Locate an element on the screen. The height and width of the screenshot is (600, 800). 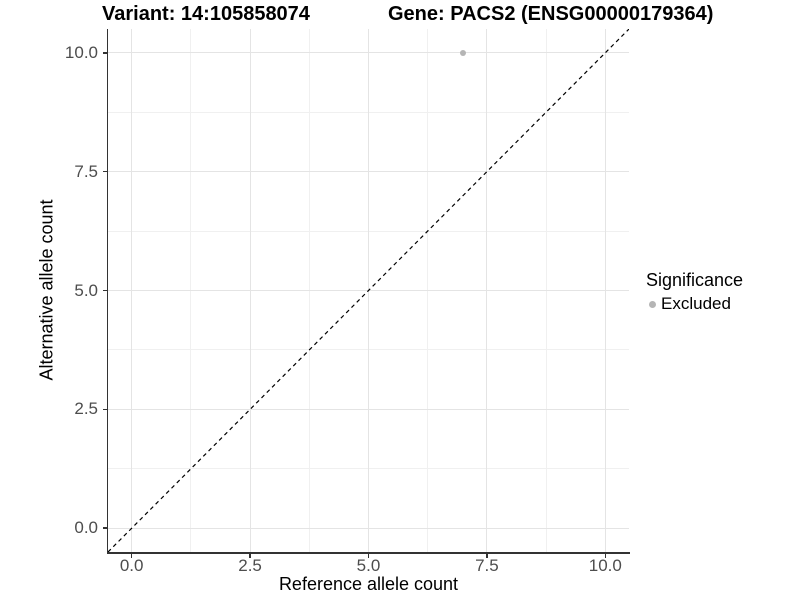
y-axis-line is located at coordinates (107, 291).